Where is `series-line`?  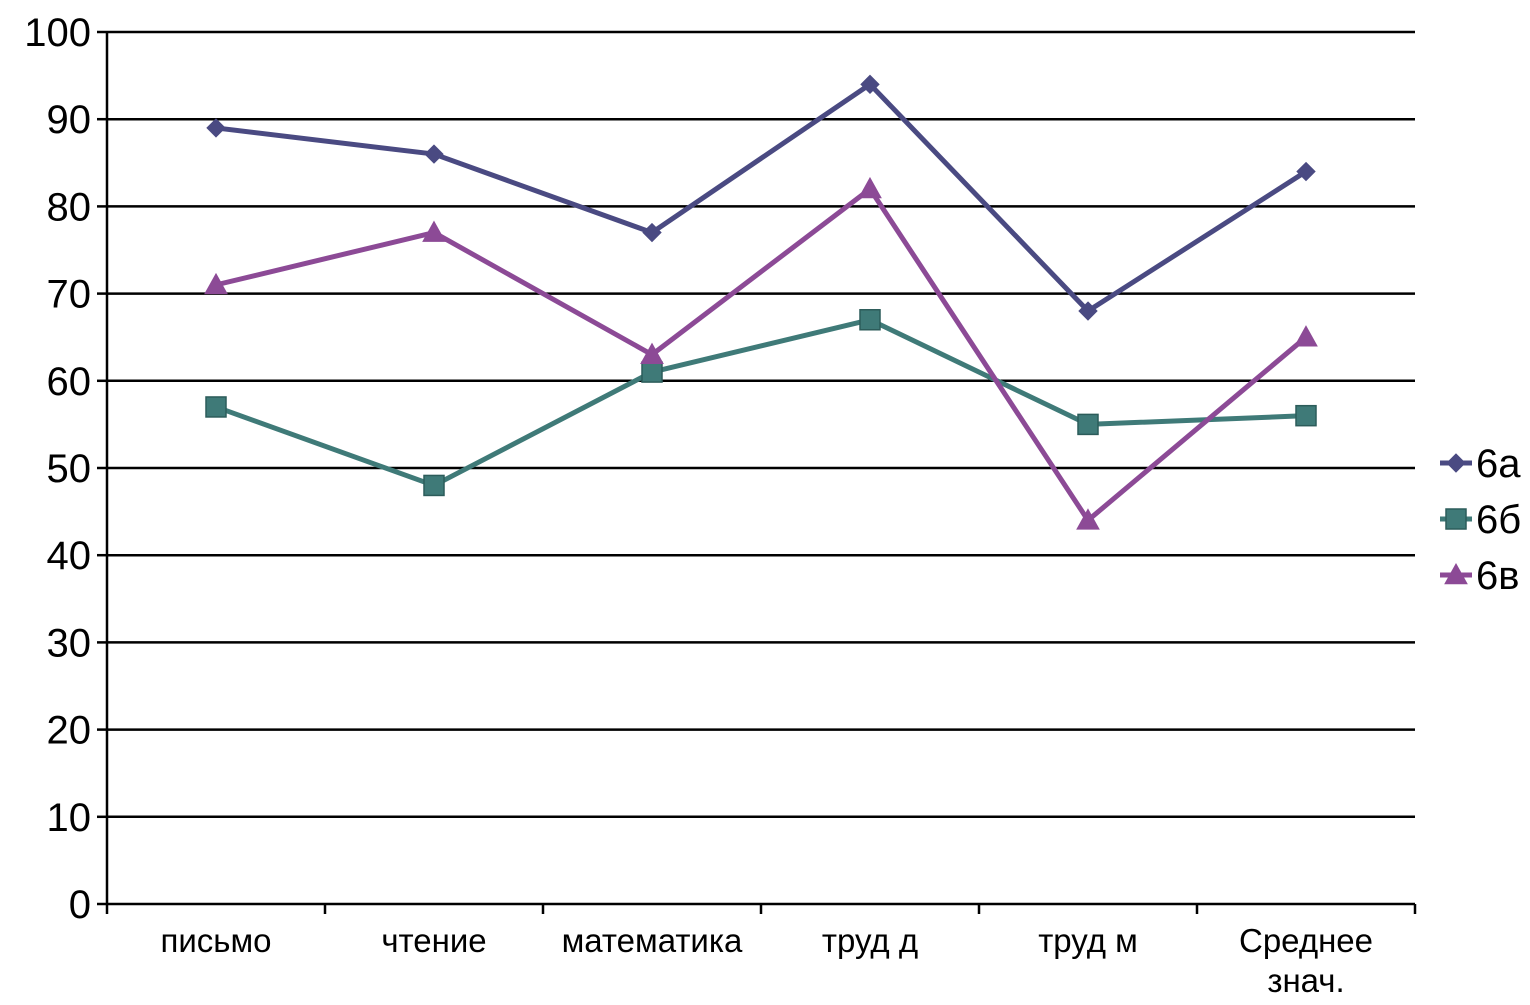 series-line is located at coordinates (761, 402).